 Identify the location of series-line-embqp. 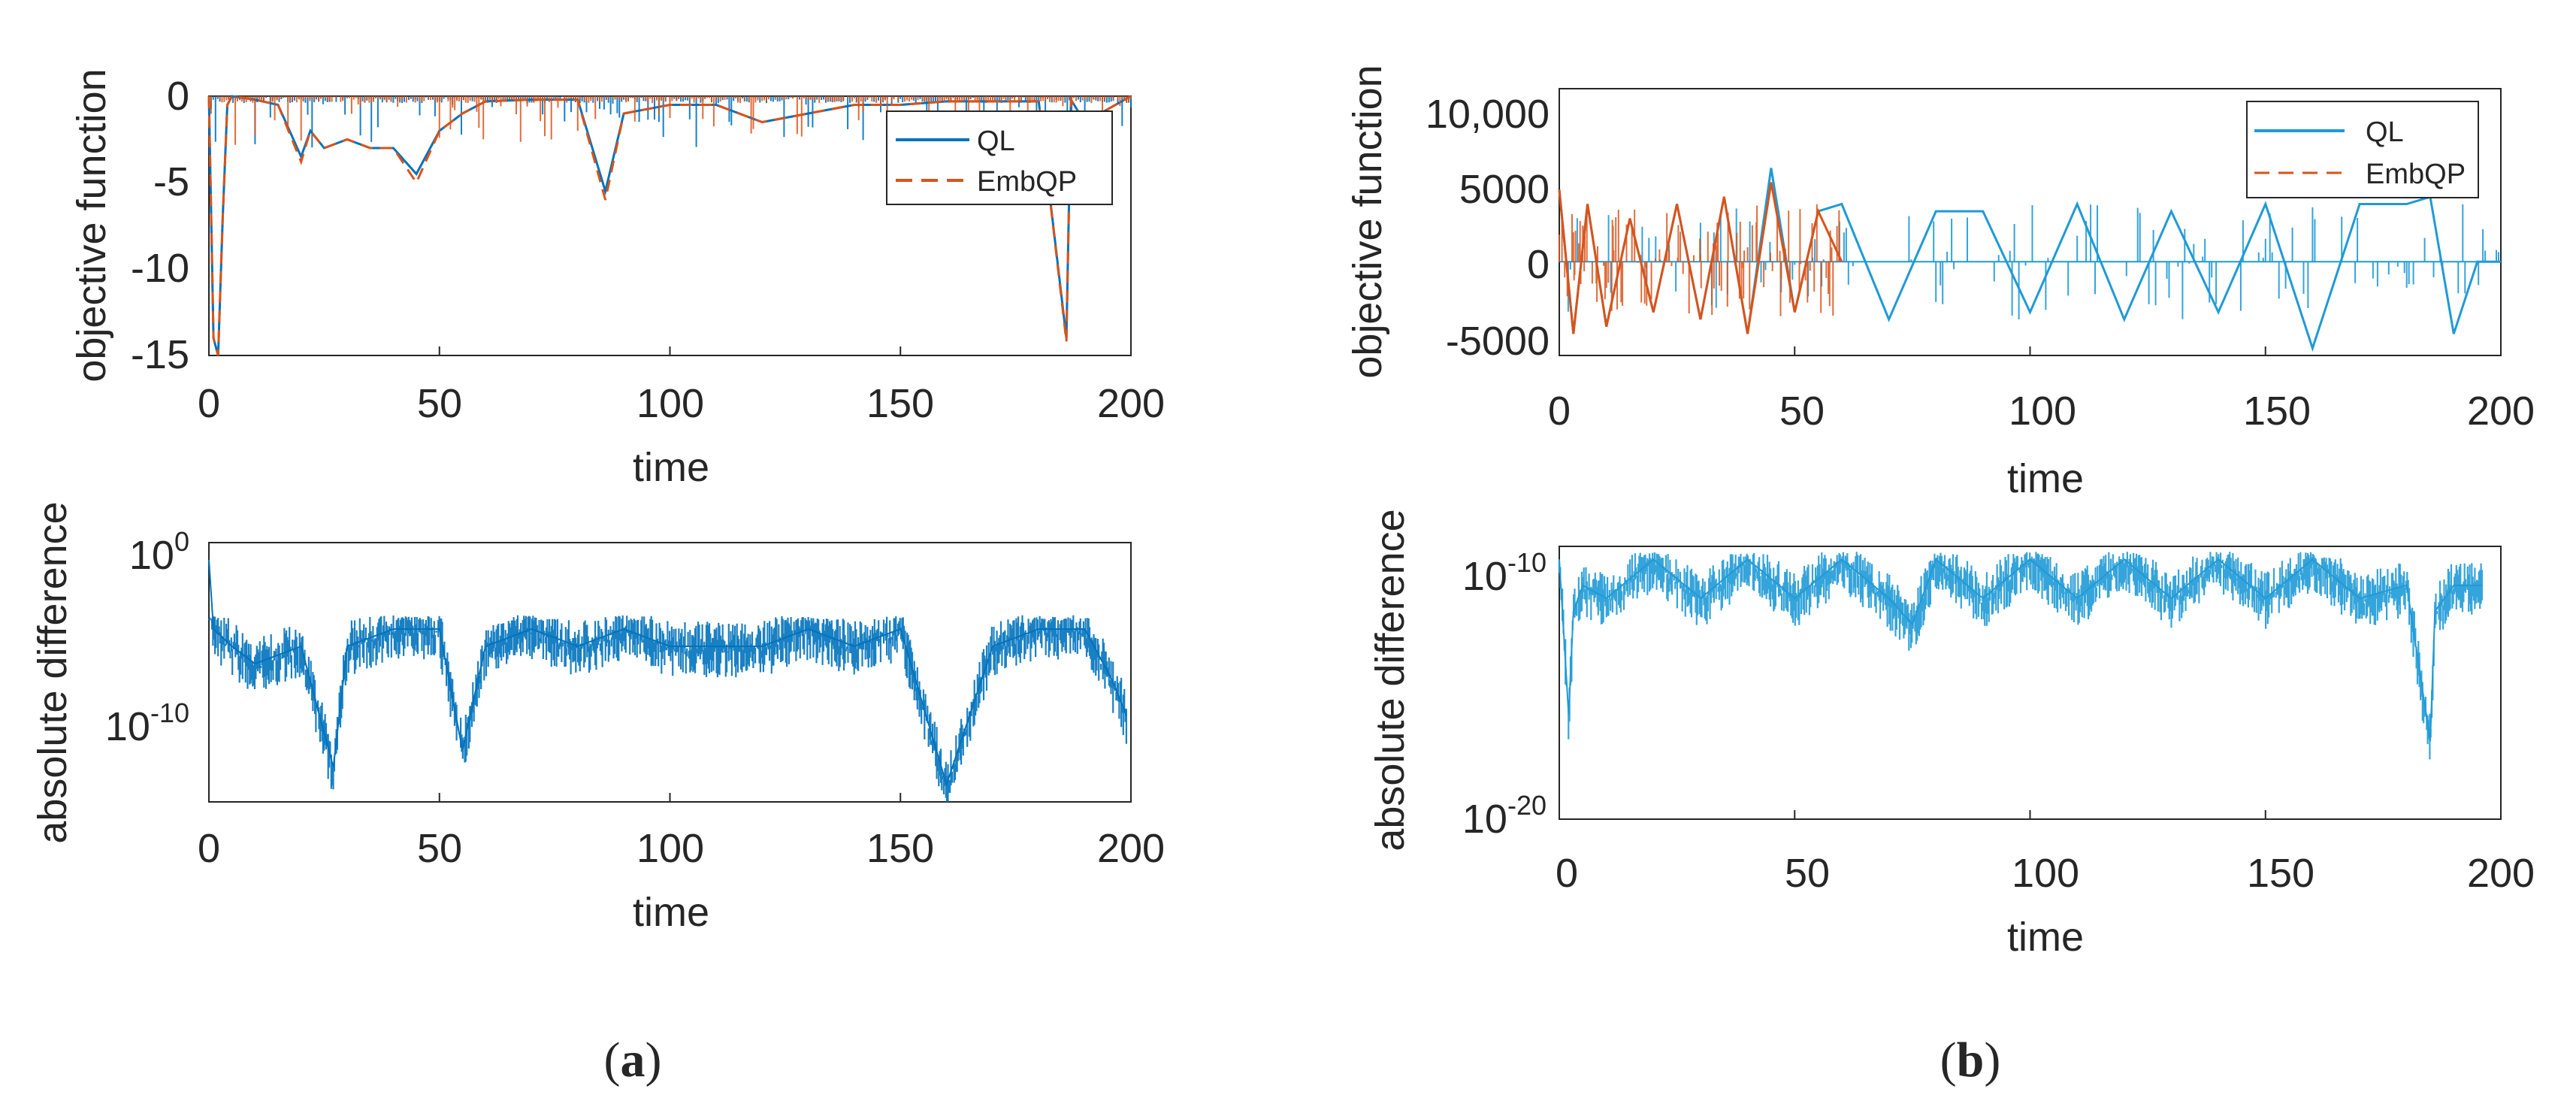
(1701, 258).